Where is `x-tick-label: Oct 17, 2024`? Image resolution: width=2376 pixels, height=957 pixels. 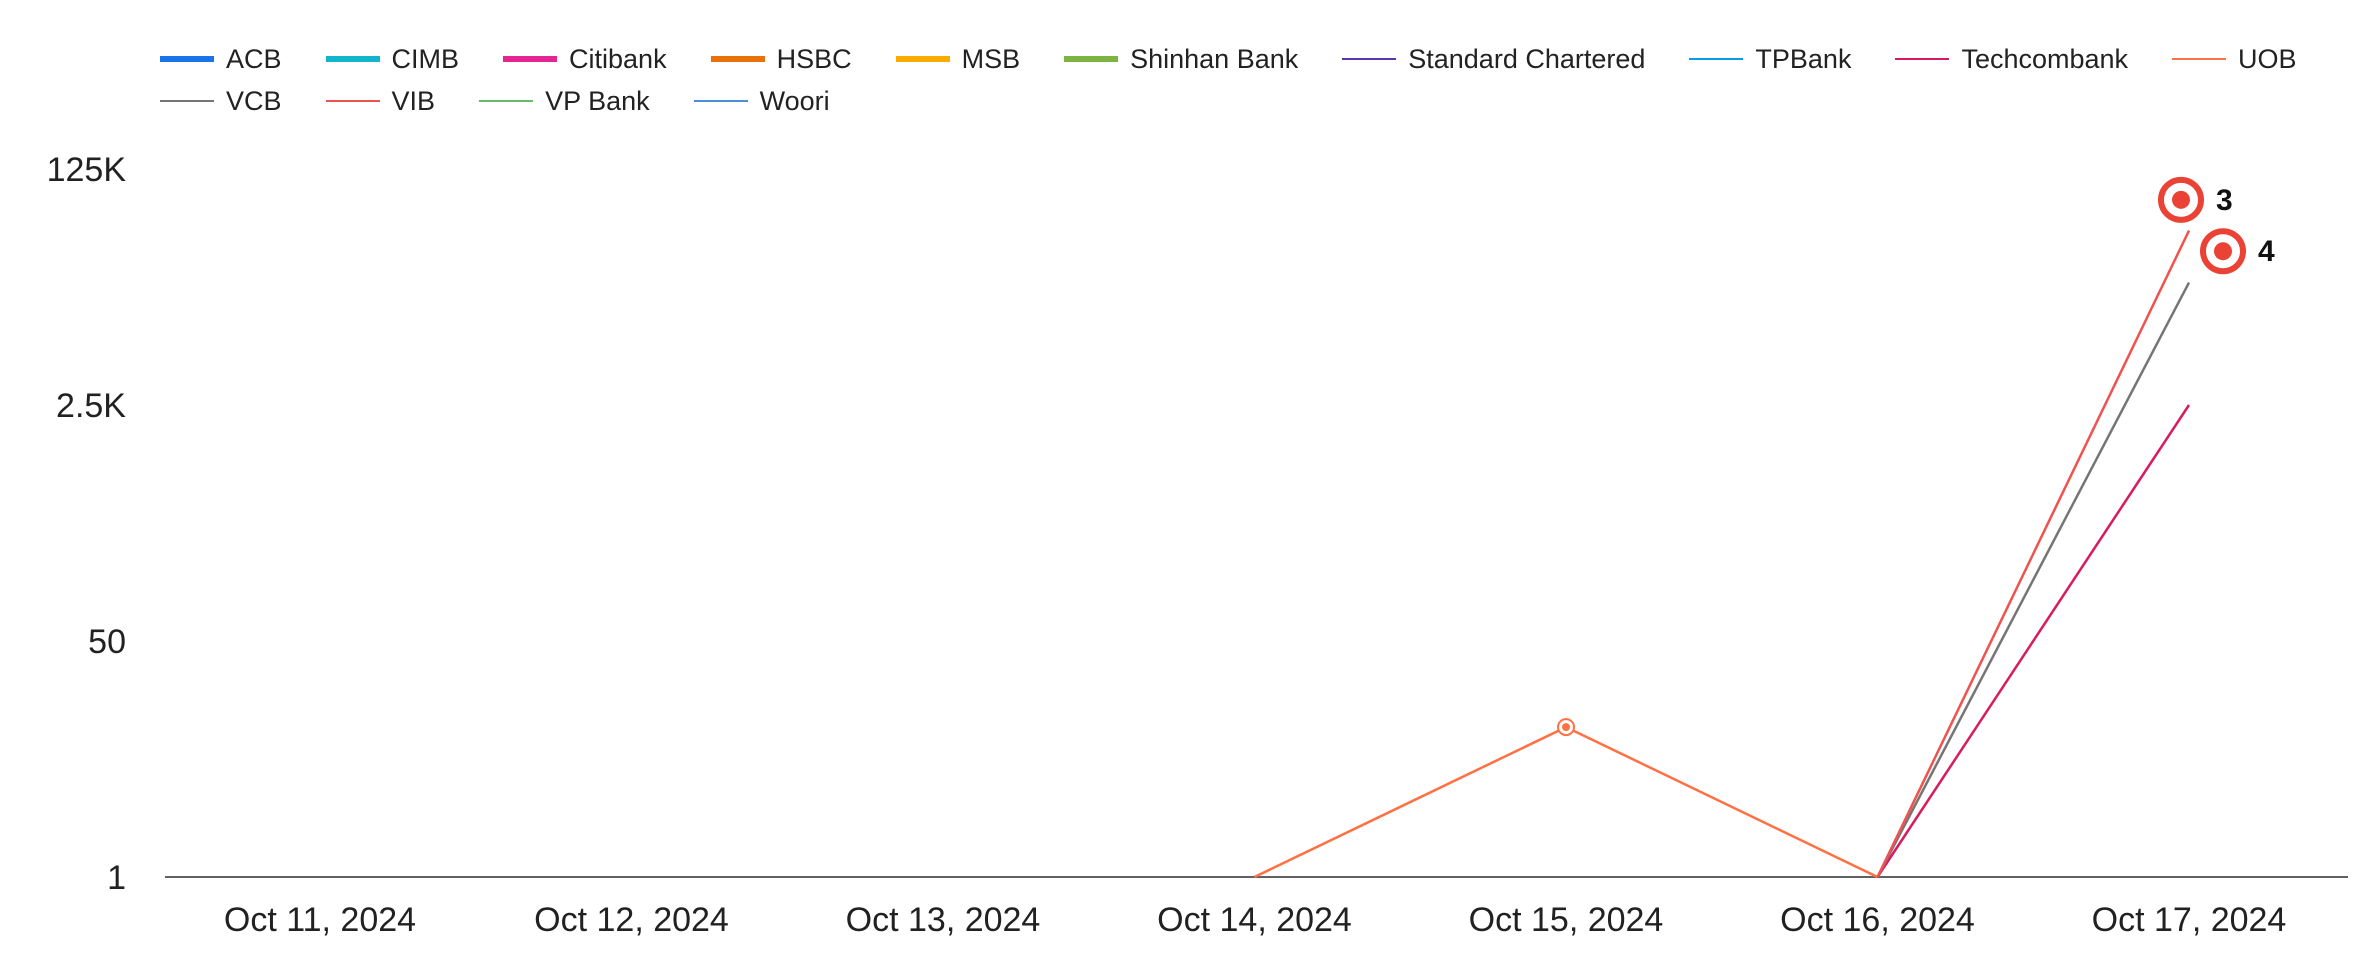
x-tick-label: Oct 17, 2024 is located at coordinates (2189, 920).